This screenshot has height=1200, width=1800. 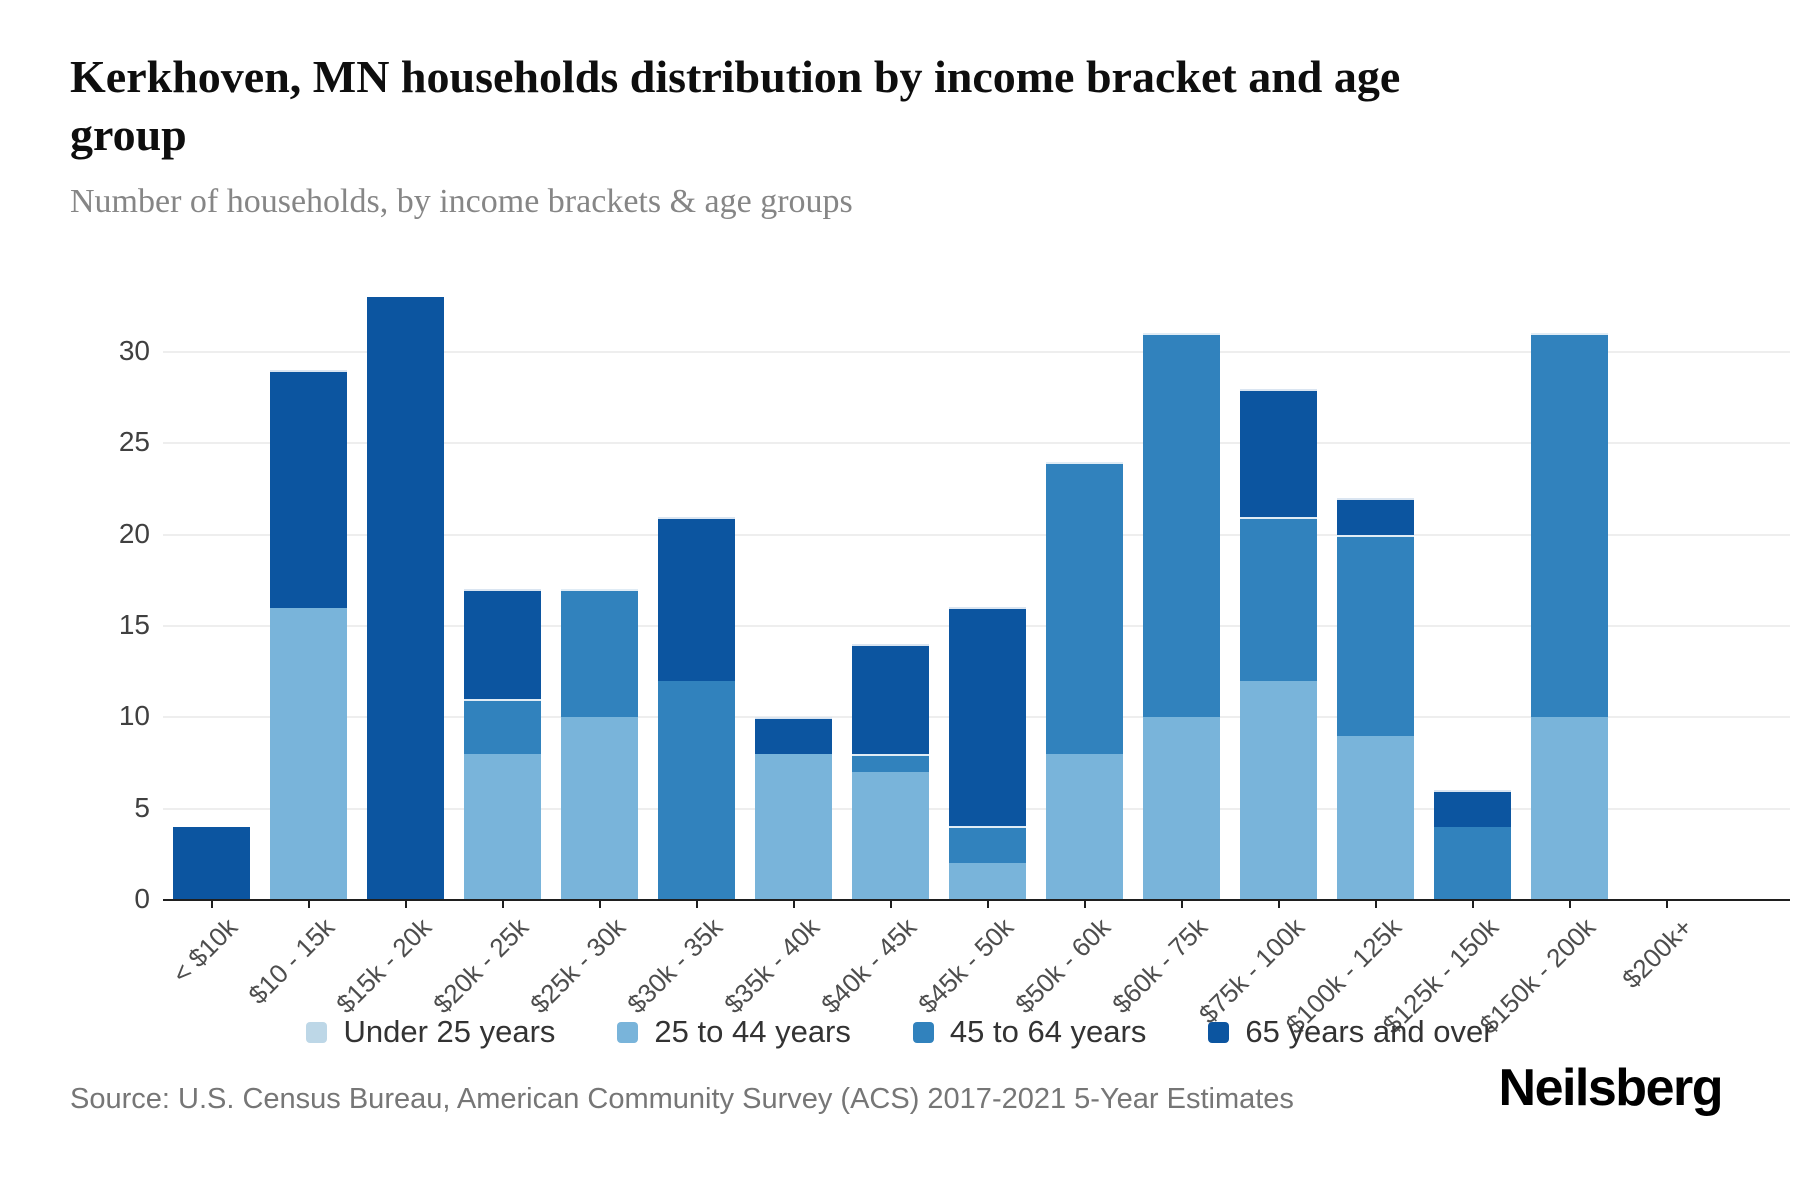 I want to click on x-axis-tick-label: $25k - 30k, so click(x=578, y=966).